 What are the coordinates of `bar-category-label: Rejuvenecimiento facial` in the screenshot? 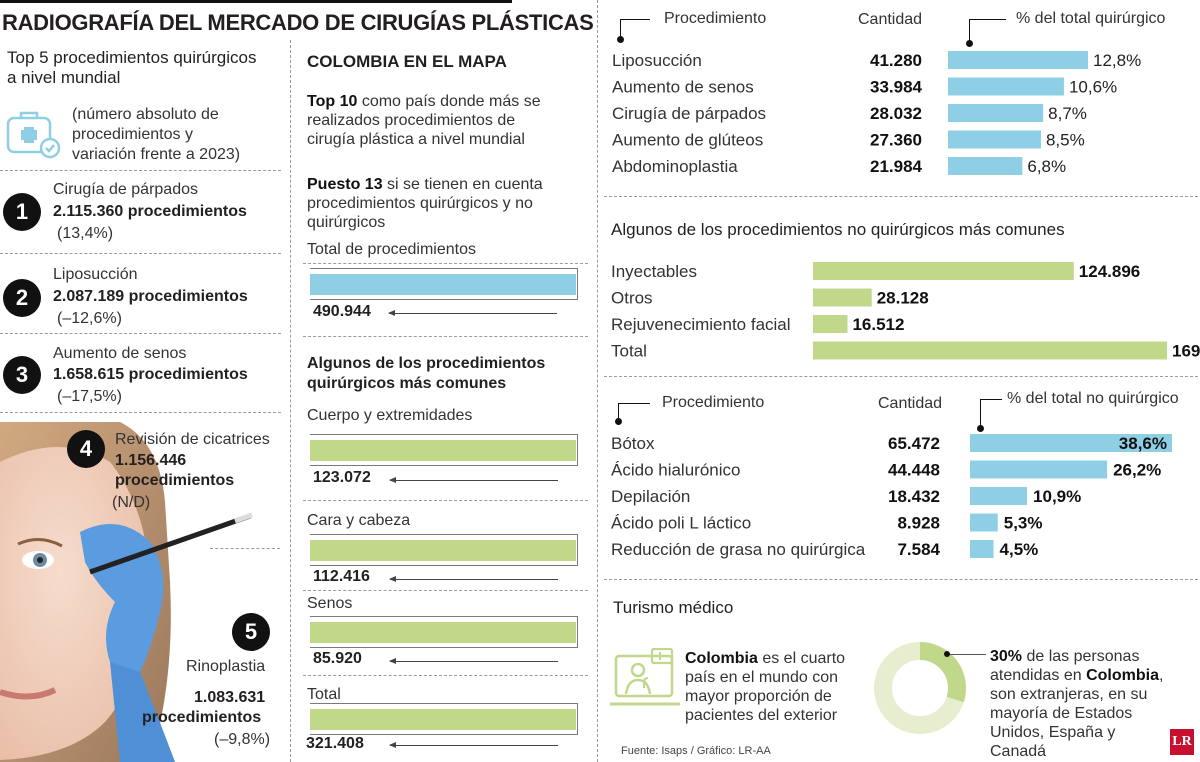 It's located at (701, 324).